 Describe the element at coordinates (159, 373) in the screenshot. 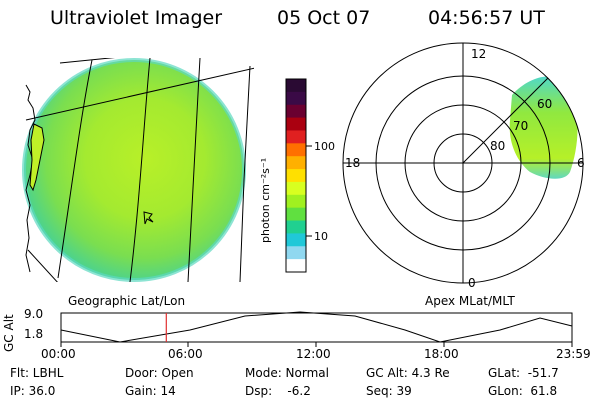

I see `status-door: Door: Open` at that location.